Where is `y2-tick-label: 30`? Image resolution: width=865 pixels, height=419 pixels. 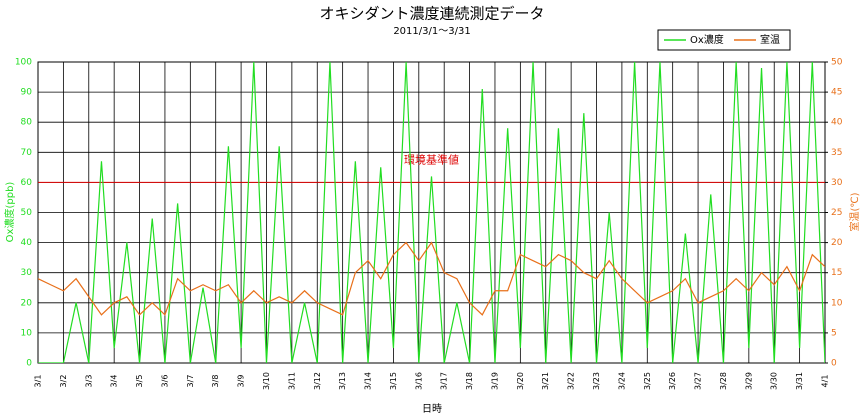 y2-tick-label: 30 is located at coordinates (837, 183).